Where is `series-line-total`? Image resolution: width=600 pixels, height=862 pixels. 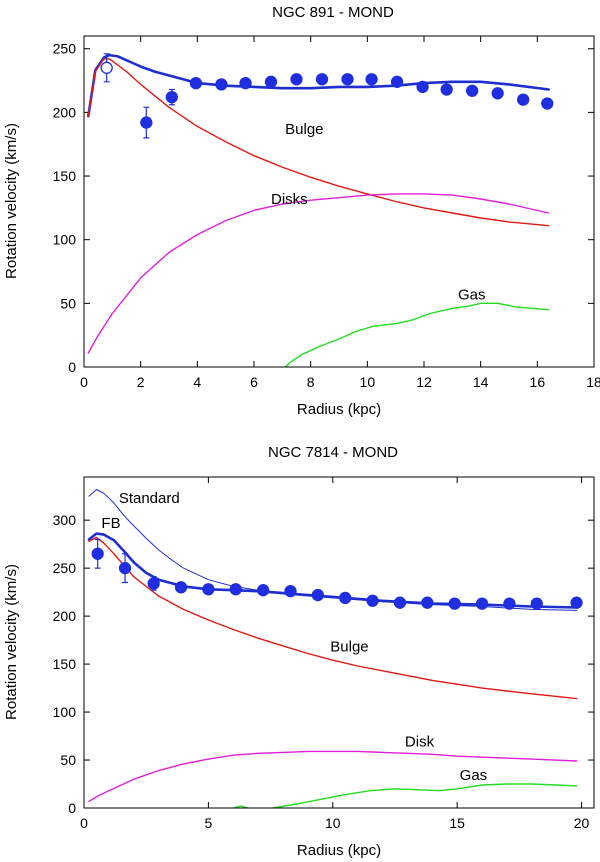
series-line-total is located at coordinates (318, 85).